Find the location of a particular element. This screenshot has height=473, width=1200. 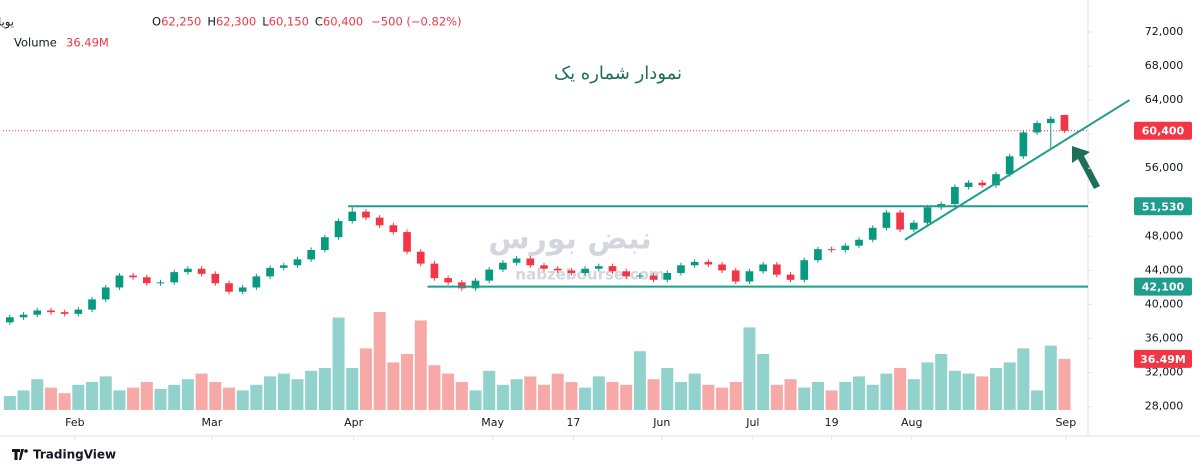

y-tick-label: 56,000 is located at coordinates (1164, 167).